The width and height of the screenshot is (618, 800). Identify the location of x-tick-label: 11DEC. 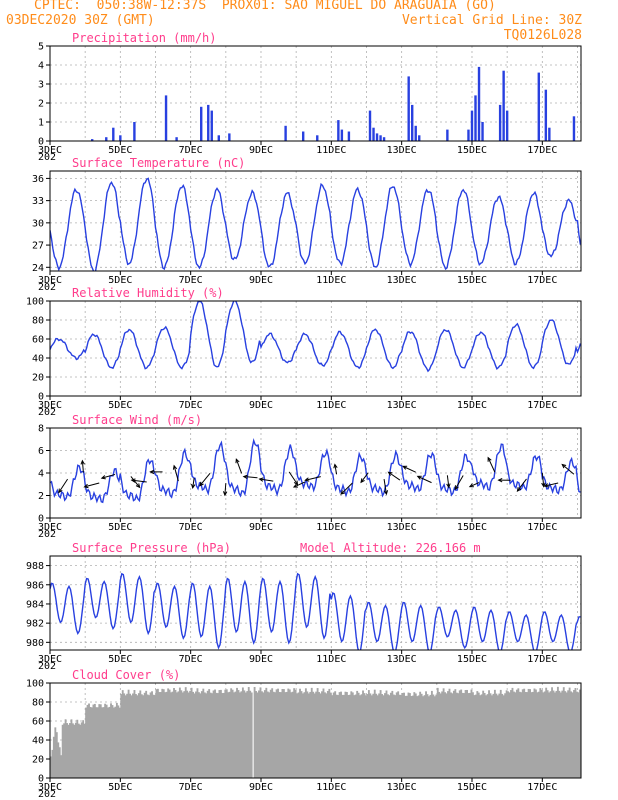
(331, 787).